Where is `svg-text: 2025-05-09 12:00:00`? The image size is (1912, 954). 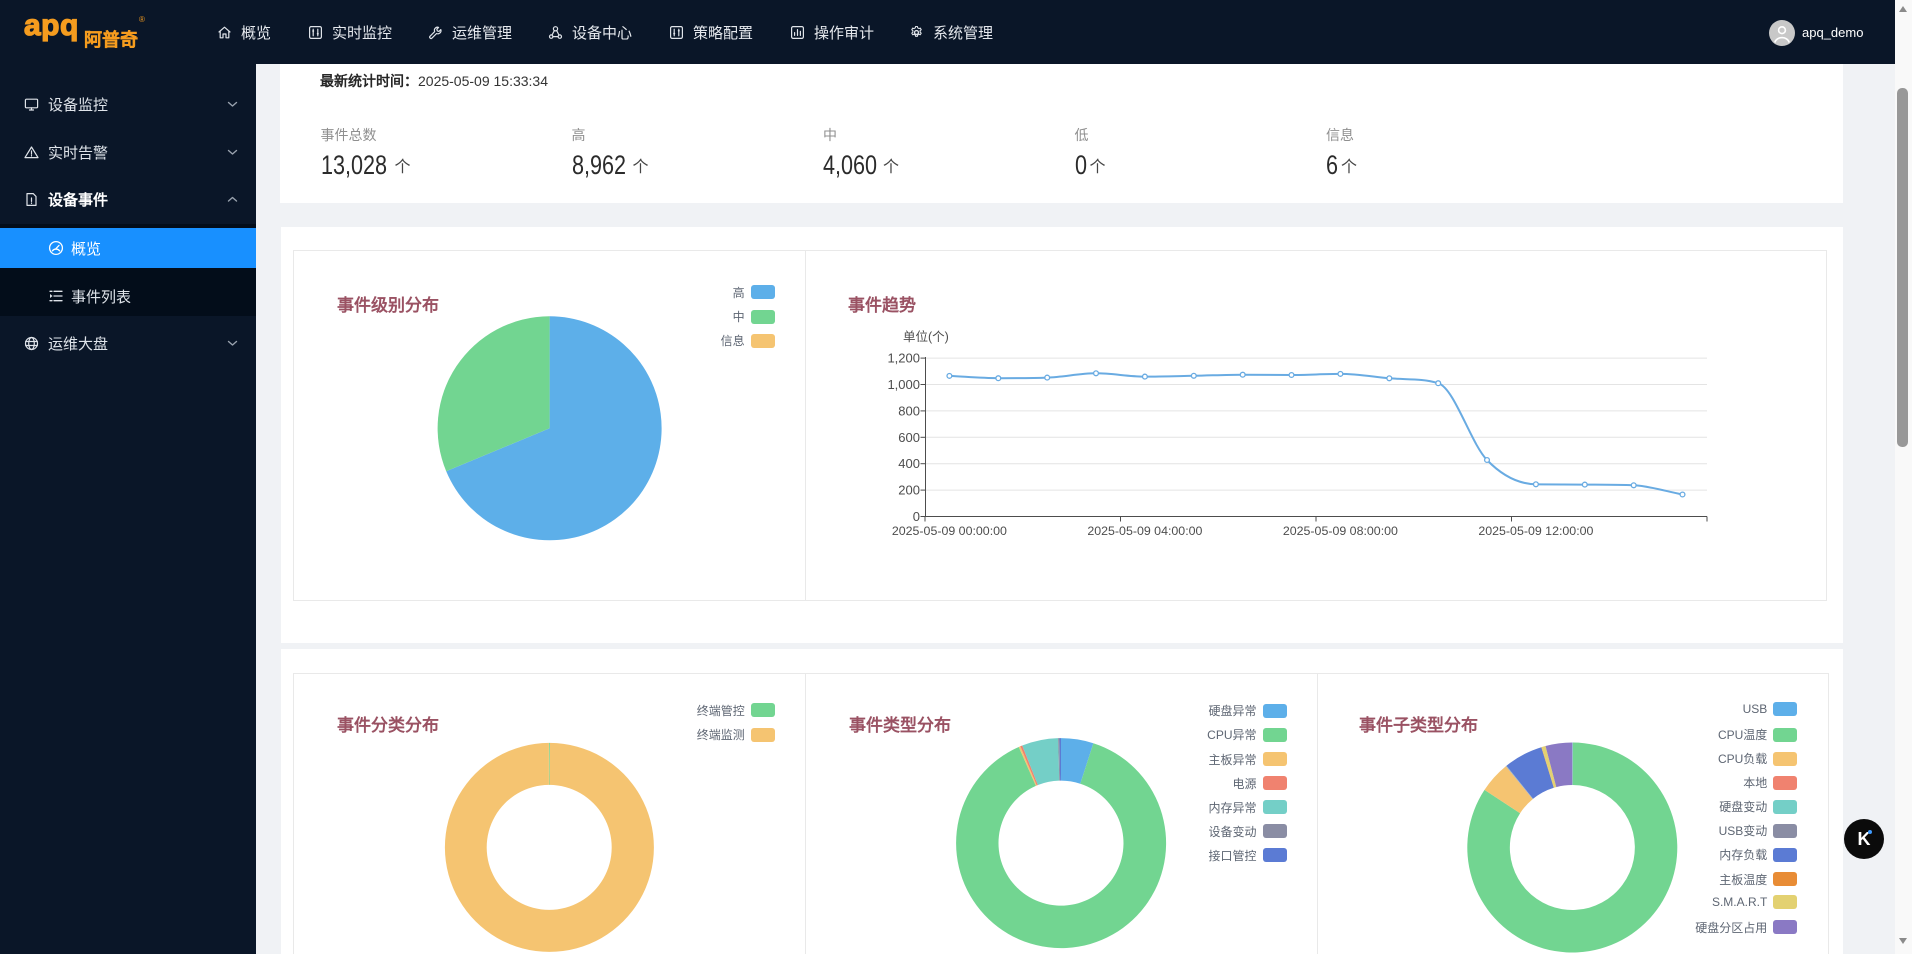 svg-text: 2025-05-09 12:00:00 is located at coordinates (1535, 531).